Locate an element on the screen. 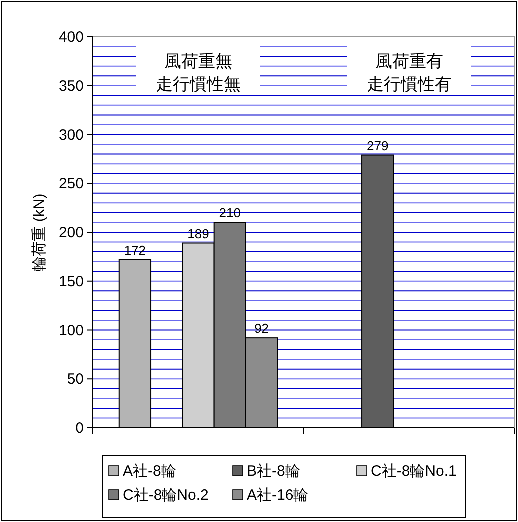  legend-label: C社-8輪No.2 is located at coordinates (166, 495).